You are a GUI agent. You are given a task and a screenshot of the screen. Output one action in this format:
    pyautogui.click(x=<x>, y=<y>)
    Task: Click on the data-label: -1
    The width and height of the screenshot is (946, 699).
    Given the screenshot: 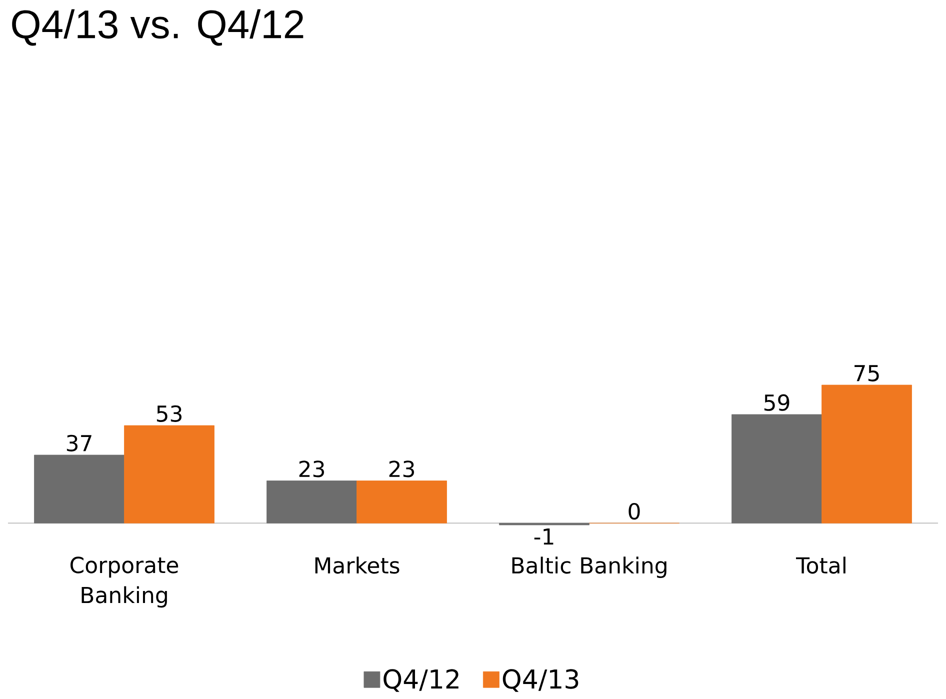 What is the action you would take?
    pyautogui.click(x=544, y=536)
    